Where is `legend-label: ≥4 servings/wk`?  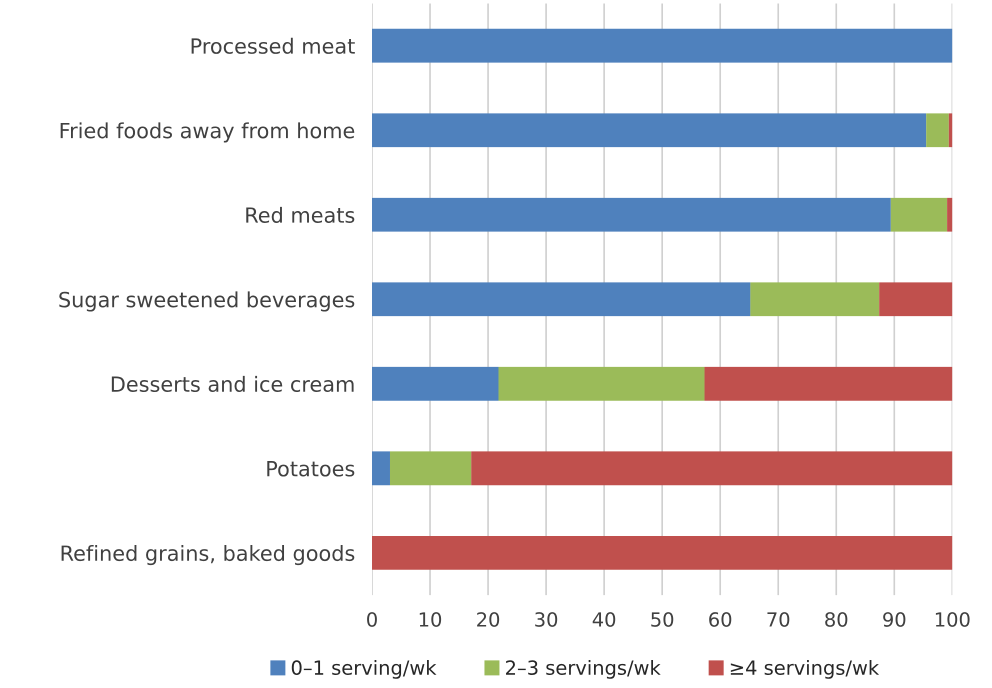
legend-label: ≥4 servings/wk is located at coordinates (805, 669).